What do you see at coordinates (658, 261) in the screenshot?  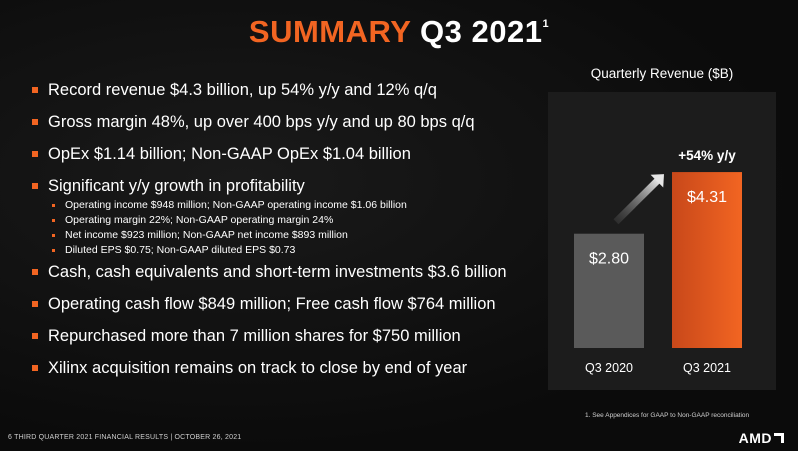 I see `revenue-bar-chart: $2.80 Q3 2020 $4.31 Q3 2021 +54% y/y` at bounding box center [658, 261].